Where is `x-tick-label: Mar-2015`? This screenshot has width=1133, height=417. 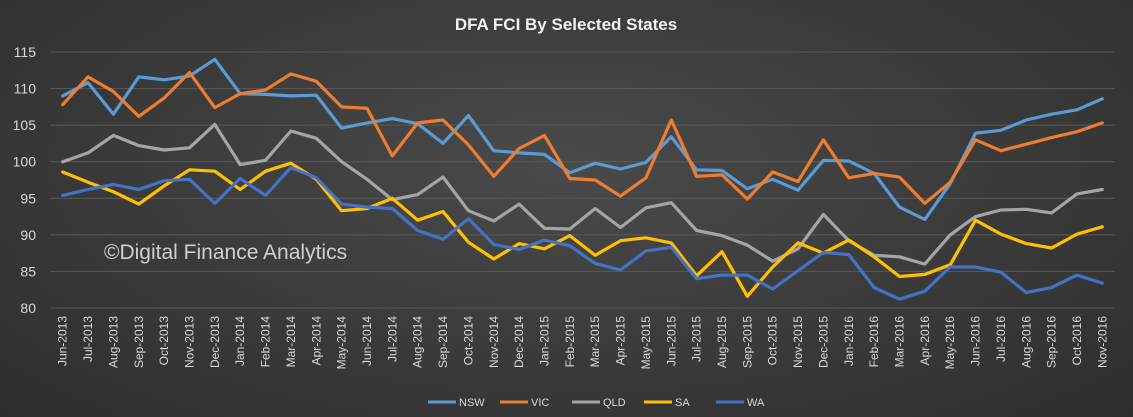 x-tick-label: Mar-2015 is located at coordinates (595, 342).